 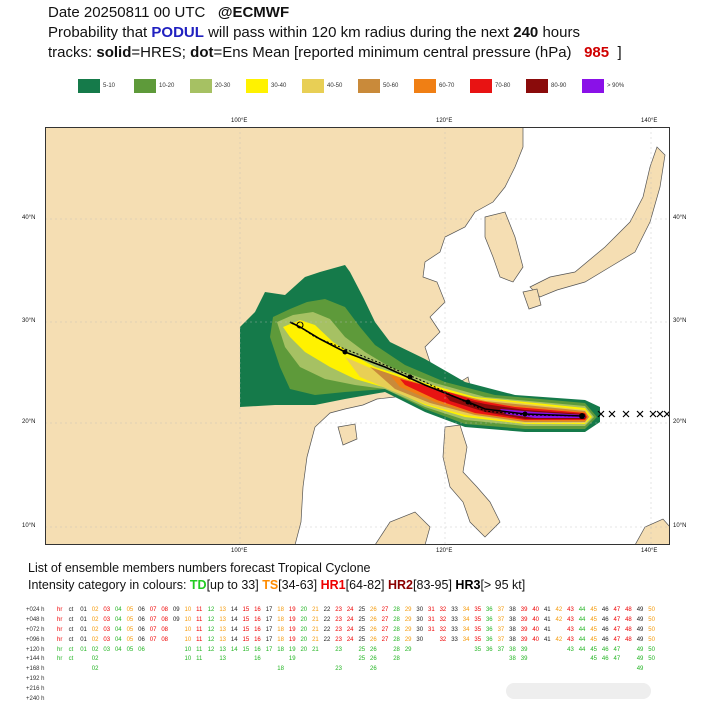 What do you see at coordinates (524, 610) in the screenshot?
I see `member-cell: 39` at bounding box center [524, 610].